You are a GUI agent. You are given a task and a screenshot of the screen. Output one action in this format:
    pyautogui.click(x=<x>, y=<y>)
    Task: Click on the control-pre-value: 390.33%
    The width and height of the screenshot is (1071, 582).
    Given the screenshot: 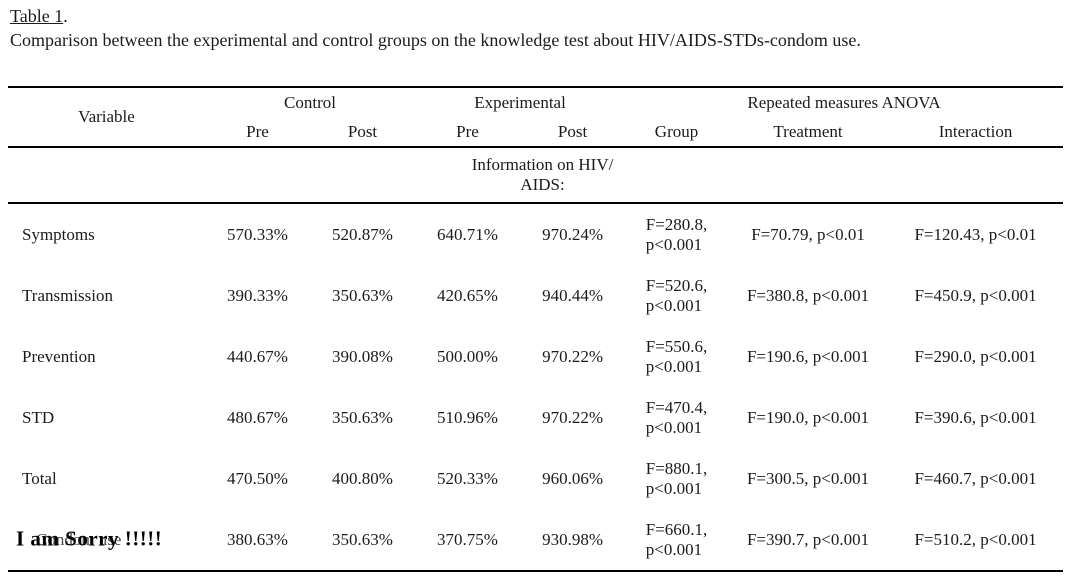 What is the action you would take?
    pyautogui.click(x=257, y=295)
    